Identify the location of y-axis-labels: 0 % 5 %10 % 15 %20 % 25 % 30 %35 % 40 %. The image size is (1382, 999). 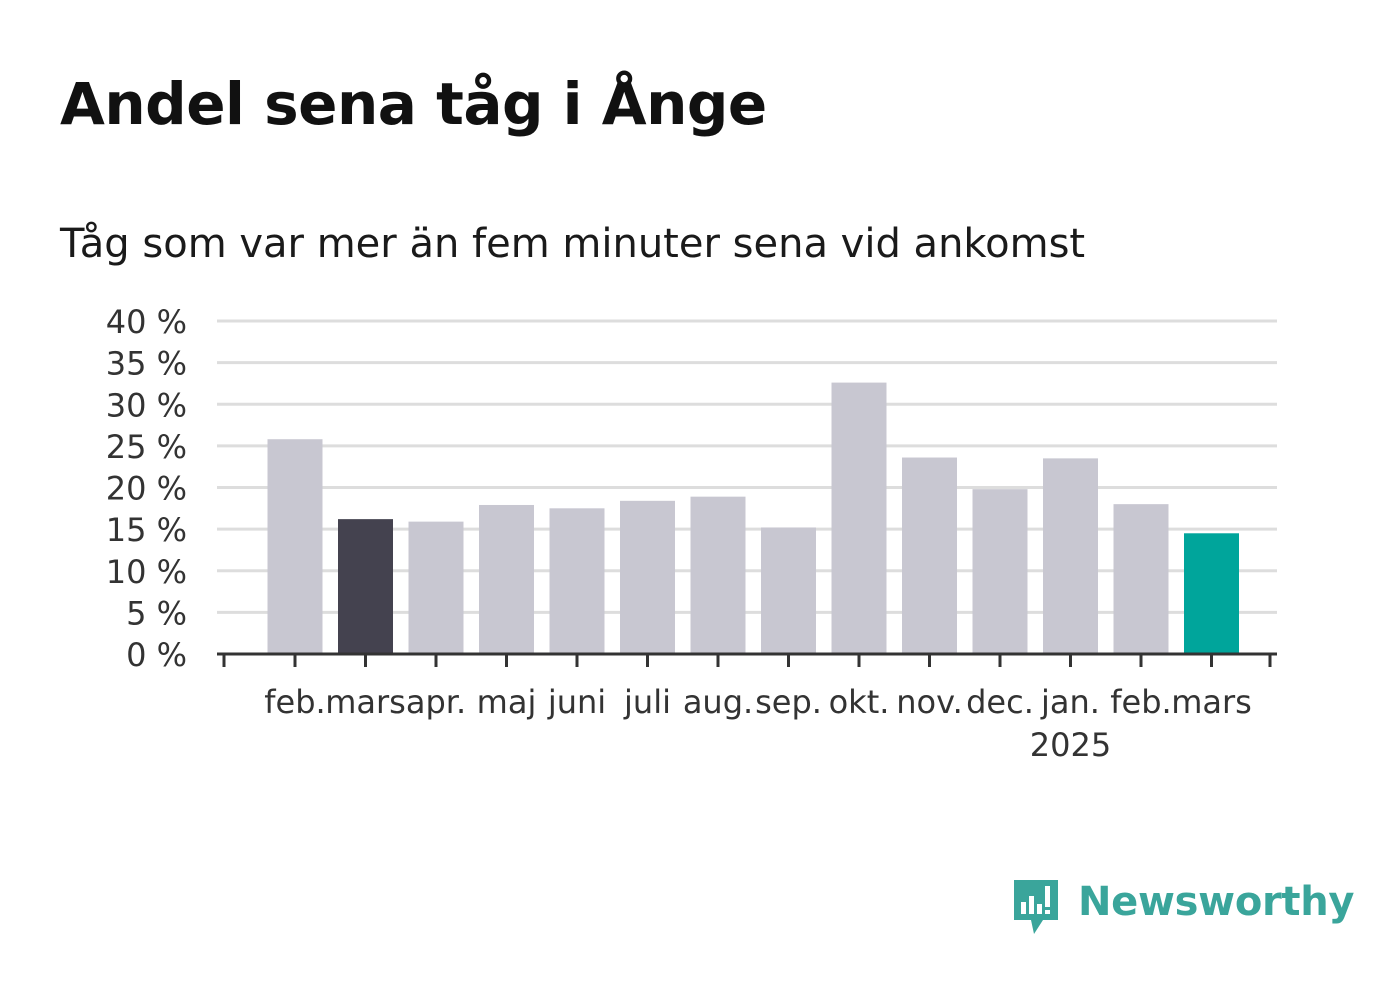
(146, 488).